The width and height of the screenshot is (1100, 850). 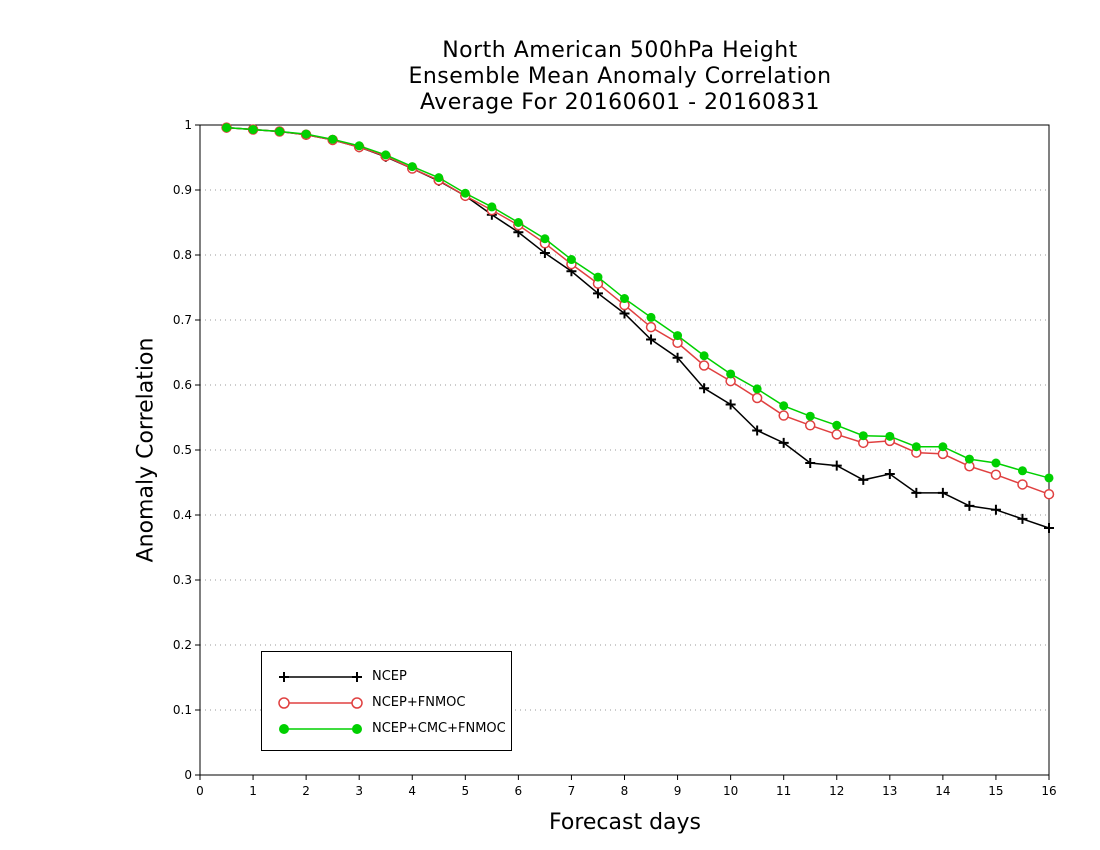 I want to click on x-tick-label: 4, so click(x=412, y=791).